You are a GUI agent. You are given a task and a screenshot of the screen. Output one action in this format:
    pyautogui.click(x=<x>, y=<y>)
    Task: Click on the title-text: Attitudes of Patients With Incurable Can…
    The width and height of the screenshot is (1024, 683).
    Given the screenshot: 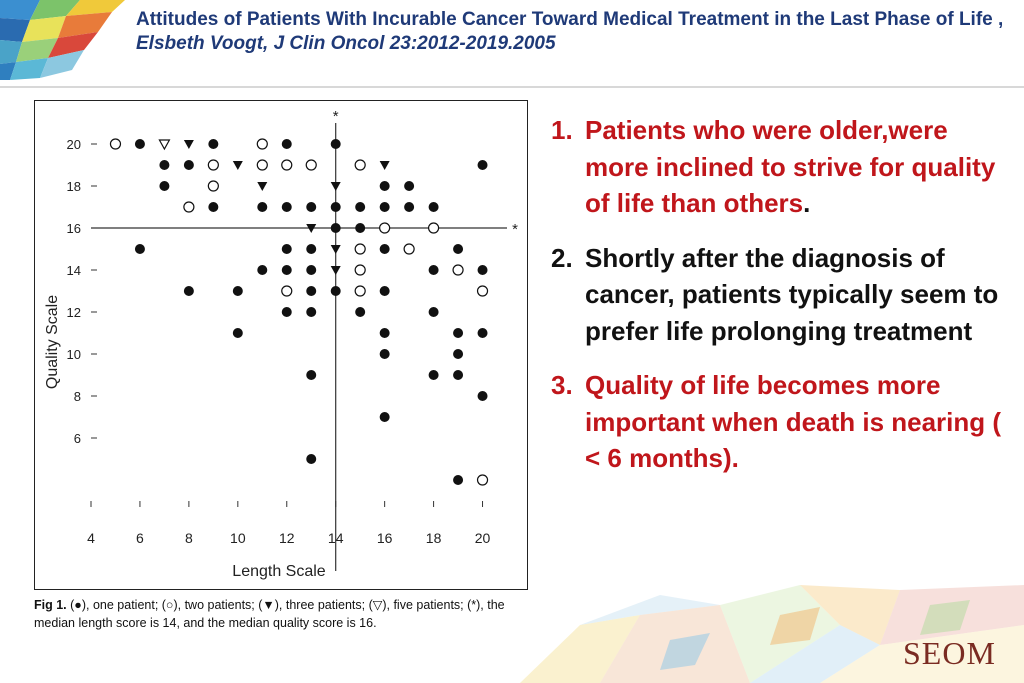 What is the action you would take?
    pyautogui.click(x=570, y=19)
    